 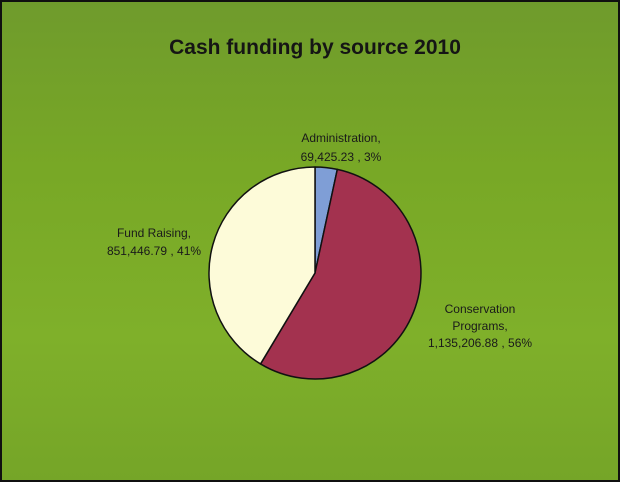 What do you see at coordinates (341, 157) in the screenshot?
I see `label-administration-value: 69,425.23 , 3%` at bounding box center [341, 157].